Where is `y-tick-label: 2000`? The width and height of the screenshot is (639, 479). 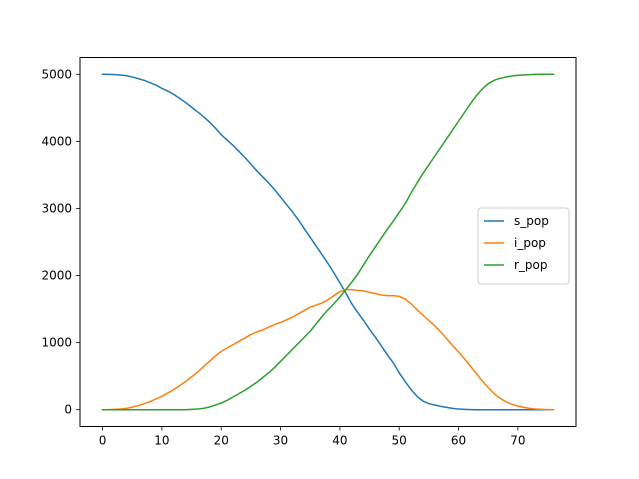 y-tick-label: 2000 is located at coordinates (56, 276).